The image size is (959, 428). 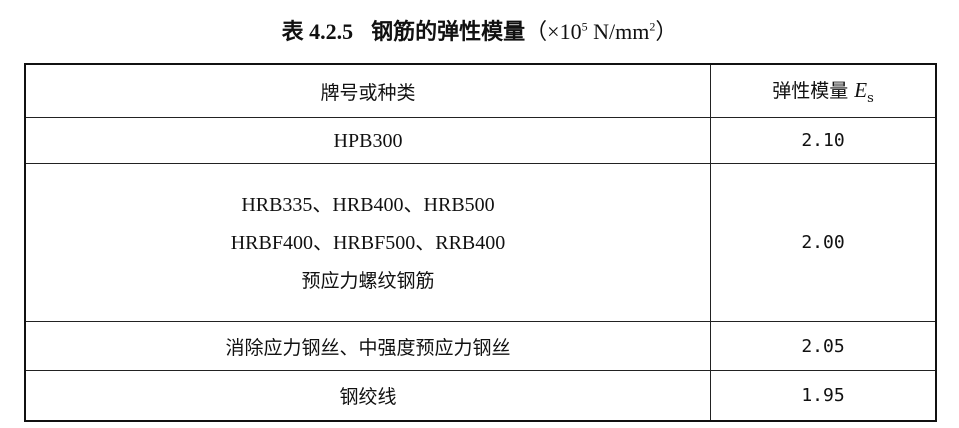 What do you see at coordinates (823, 140) in the screenshot?
I see `modulus-cell: 2.10` at bounding box center [823, 140].